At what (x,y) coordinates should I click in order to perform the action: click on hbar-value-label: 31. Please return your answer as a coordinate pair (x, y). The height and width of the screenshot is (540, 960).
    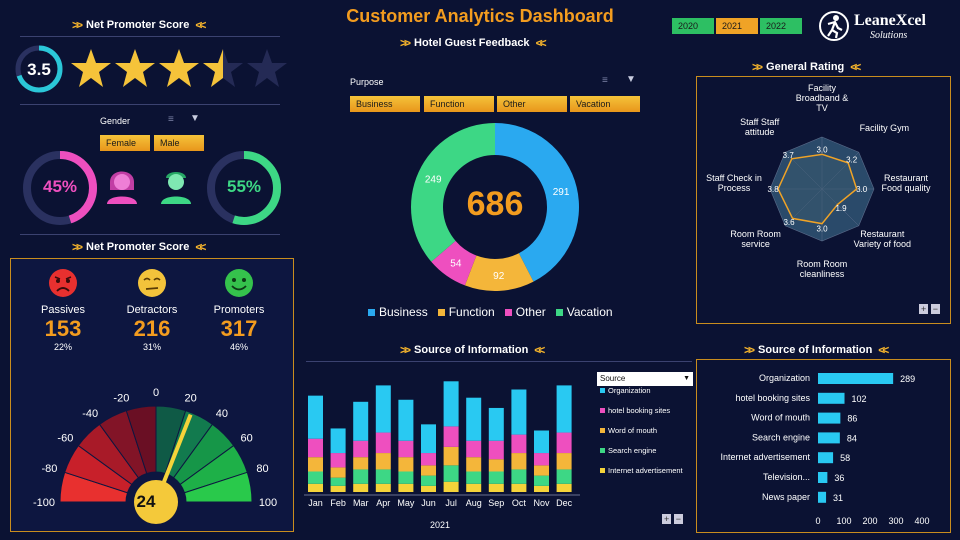
    Looking at the image, I should click on (838, 498).